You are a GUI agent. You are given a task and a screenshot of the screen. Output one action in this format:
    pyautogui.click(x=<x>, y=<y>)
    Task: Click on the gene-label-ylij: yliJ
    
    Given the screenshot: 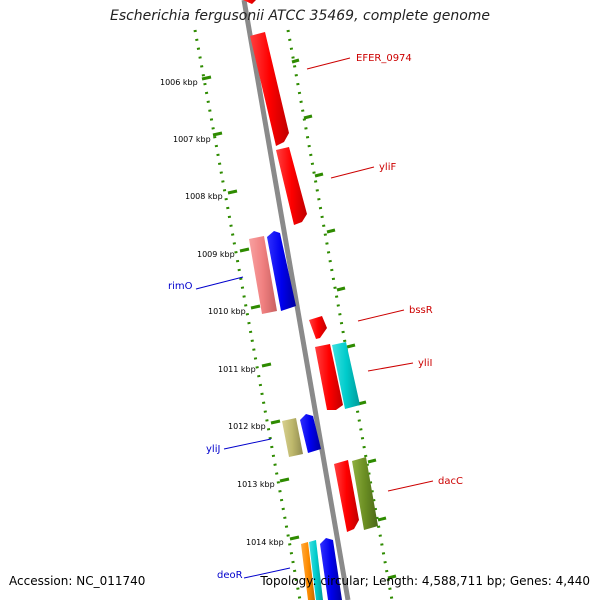 What is the action you would take?
    pyautogui.click(x=213, y=449)
    